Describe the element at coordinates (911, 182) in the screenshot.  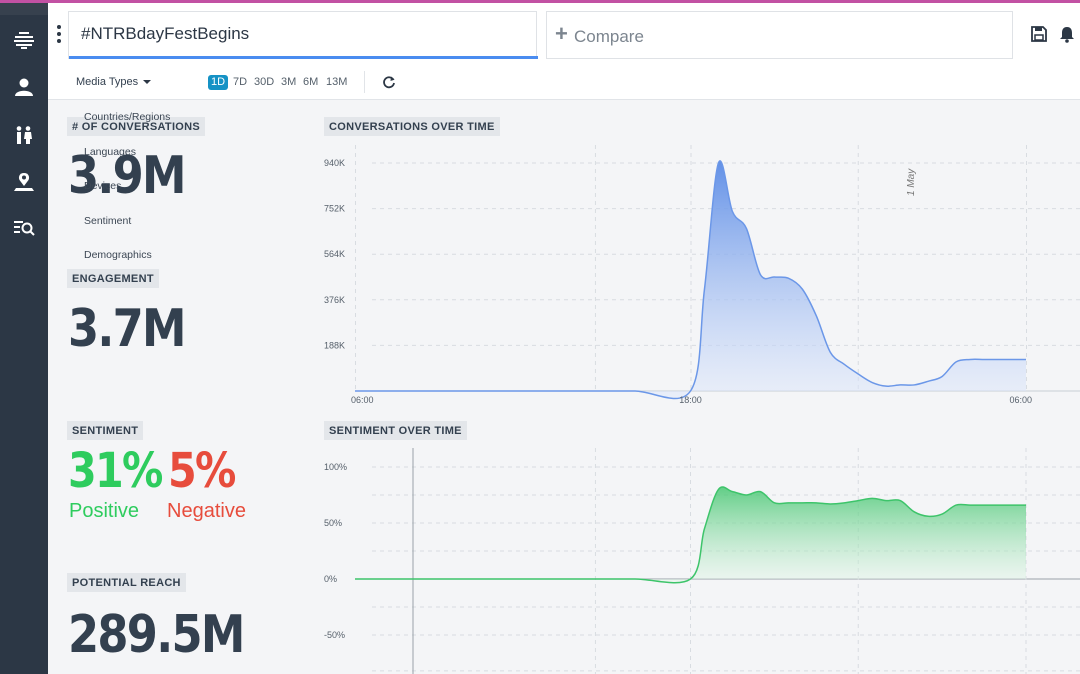
I see `date-annotation: 1 May` at that location.